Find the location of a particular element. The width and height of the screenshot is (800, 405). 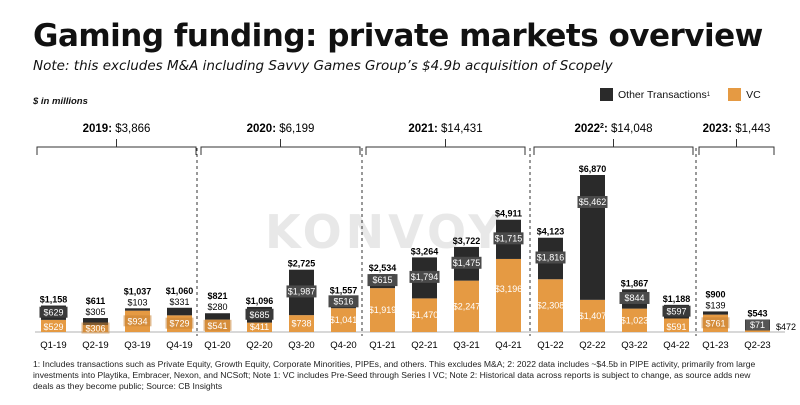

vc-label-Q1-19: $529 is located at coordinates (53, 327).